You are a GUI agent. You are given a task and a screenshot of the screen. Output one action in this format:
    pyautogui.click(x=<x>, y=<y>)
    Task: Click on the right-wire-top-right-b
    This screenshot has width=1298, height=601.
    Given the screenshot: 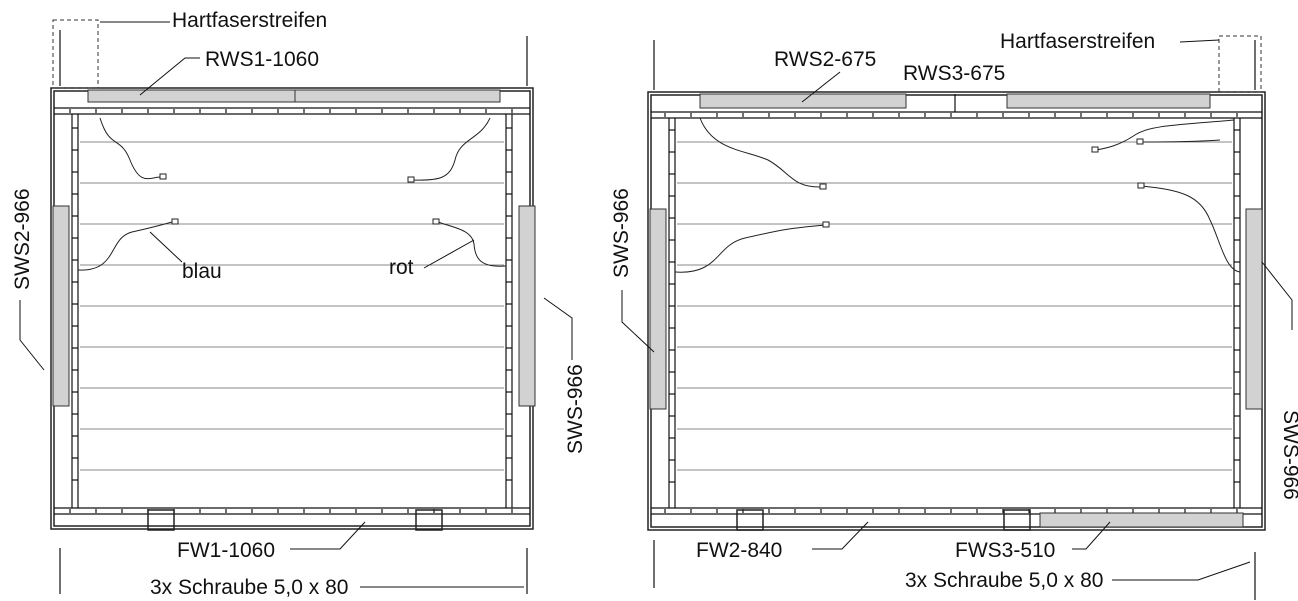 What is the action you would take?
    pyautogui.click(x=1180, y=141)
    